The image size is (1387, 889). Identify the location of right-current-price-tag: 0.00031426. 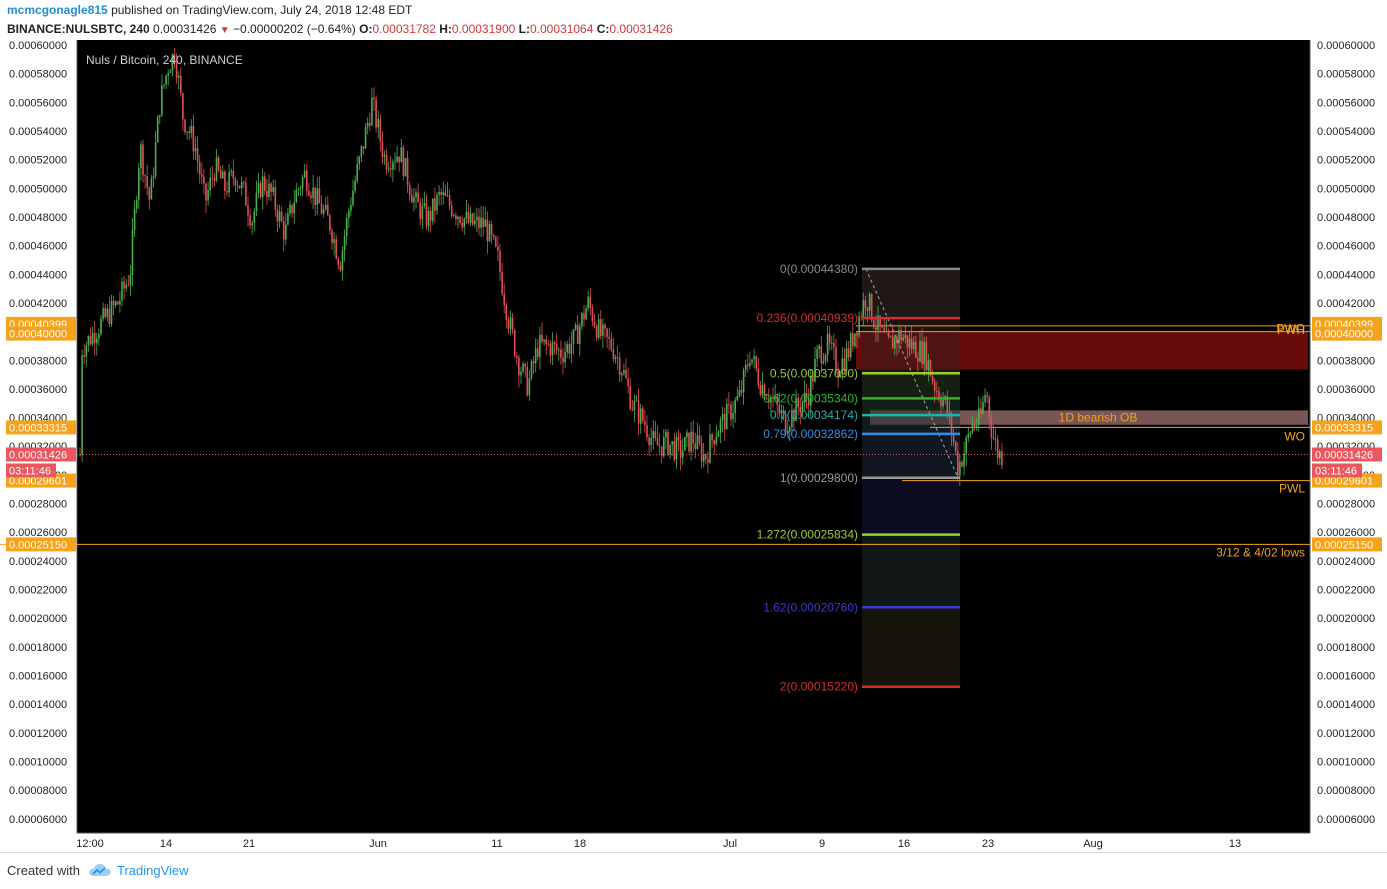
(1344, 455).